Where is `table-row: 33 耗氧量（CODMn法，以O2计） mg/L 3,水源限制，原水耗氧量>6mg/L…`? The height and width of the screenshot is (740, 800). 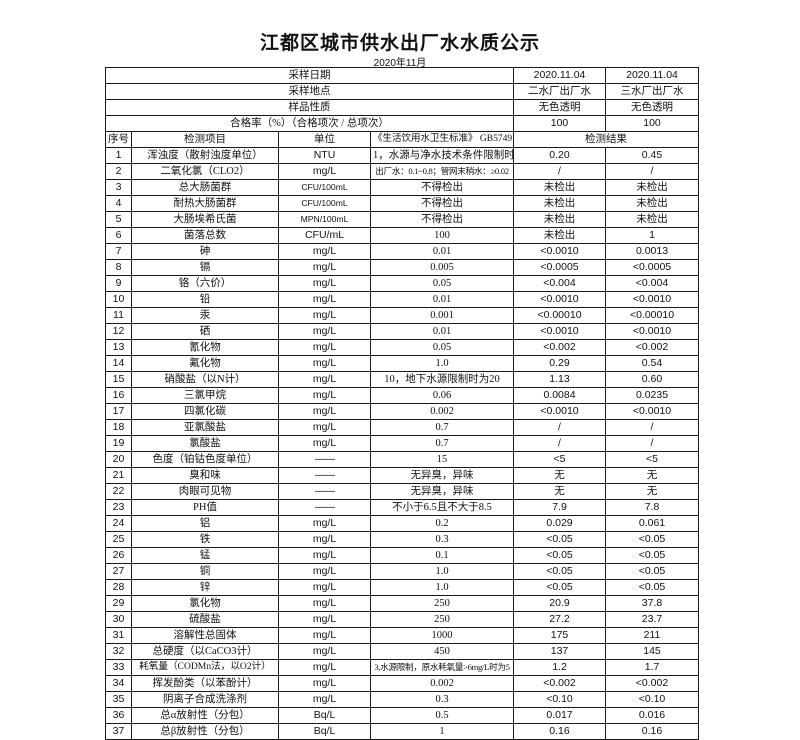
table-row: 33 耗氧量（CODMn法，以O2计） mg/L 3,水源限制，原水耗氧量>6mg/L… is located at coordinates (402, 667).